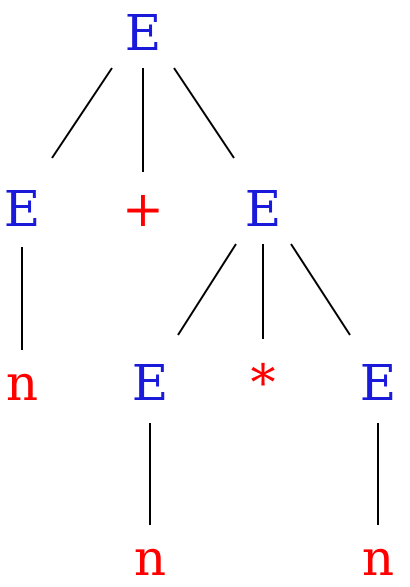 The image size is (410, 587). I want to click on node-plus: +, so click(143, 209).